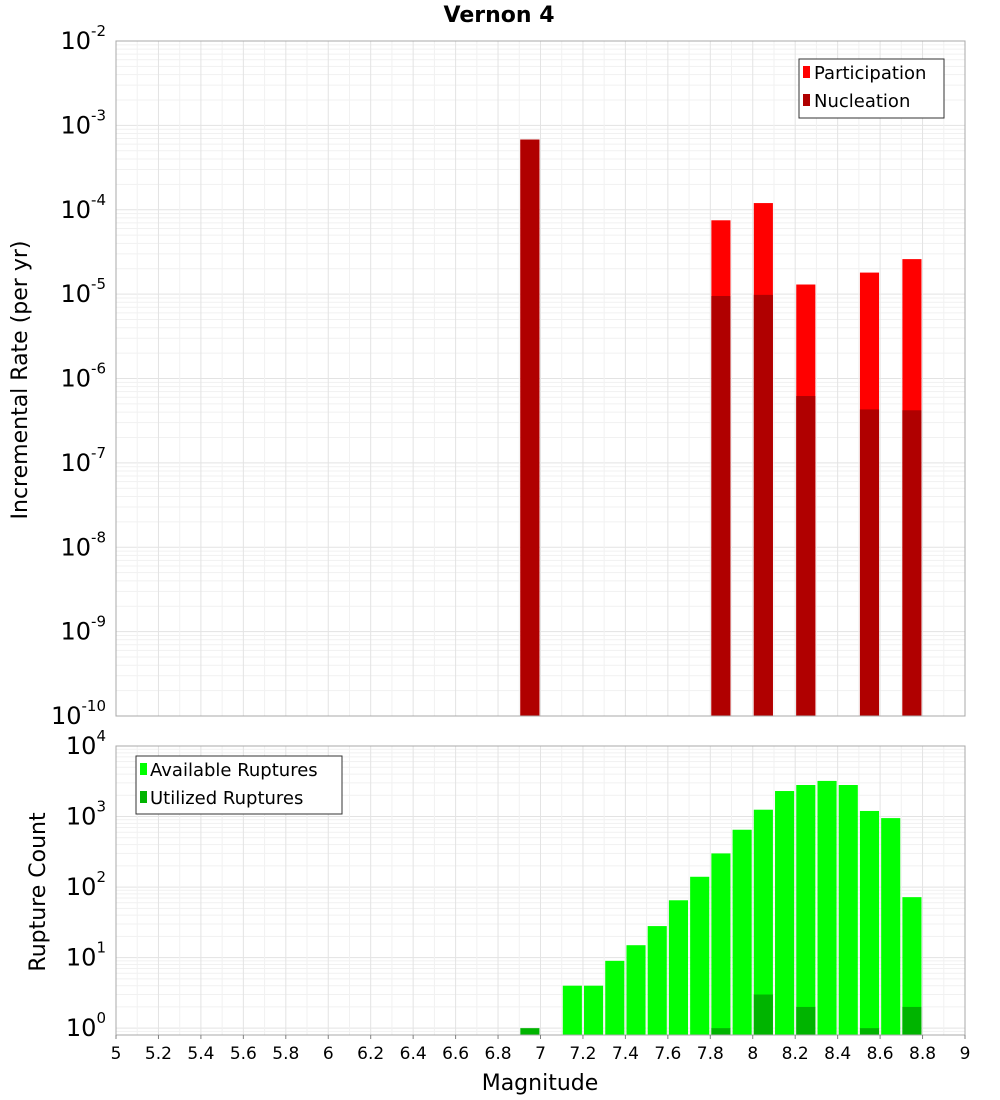 The height and width of the screenshot is (1100, 1000). I want to click on x-tick-label: 8.2, so click(795, 1054).